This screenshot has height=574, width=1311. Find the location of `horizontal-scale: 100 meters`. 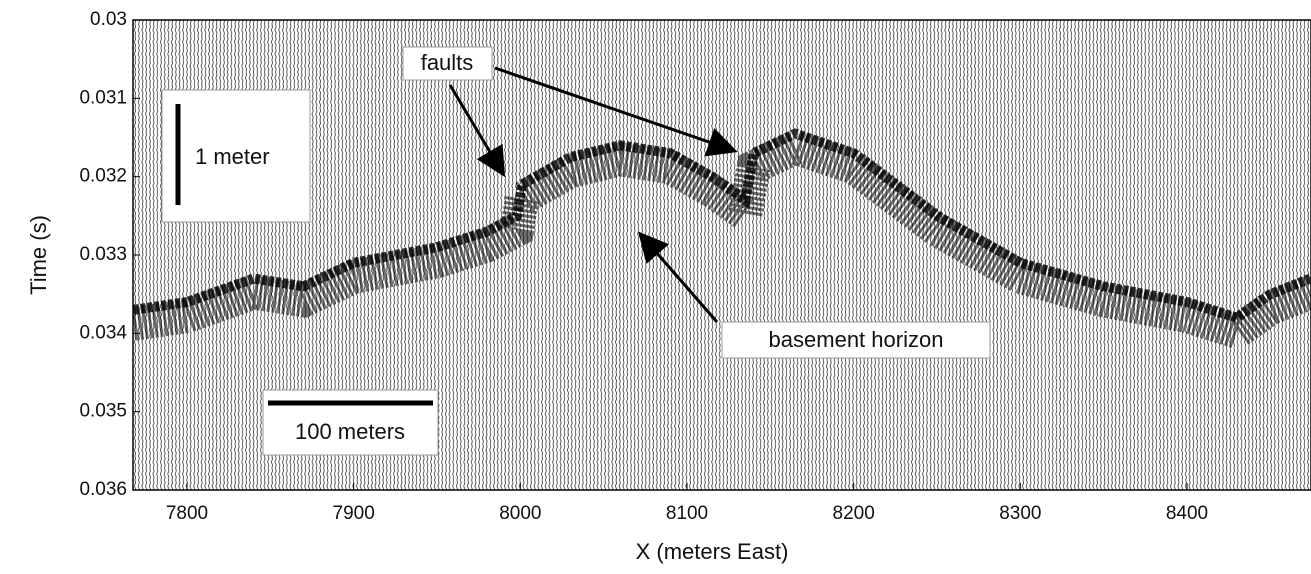

horizontal-scale: 100 meters is located at coordinates (350, 422).